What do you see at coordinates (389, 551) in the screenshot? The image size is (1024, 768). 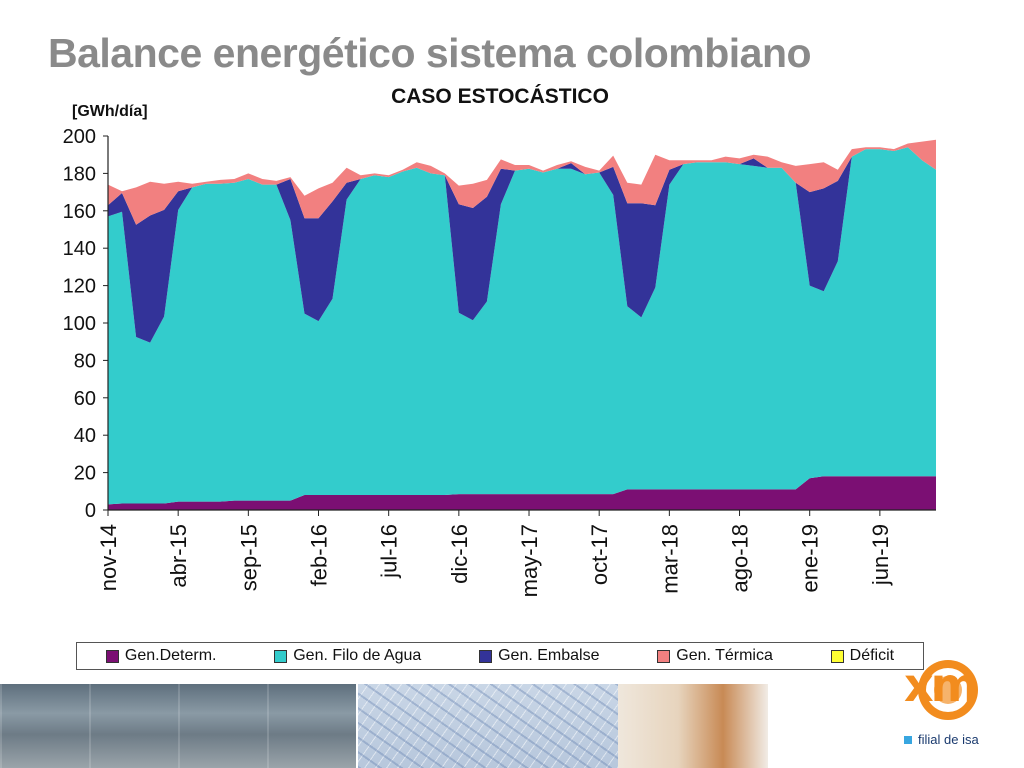 I see `x-tick-label: jul-16` at bounding box center [389, 551].